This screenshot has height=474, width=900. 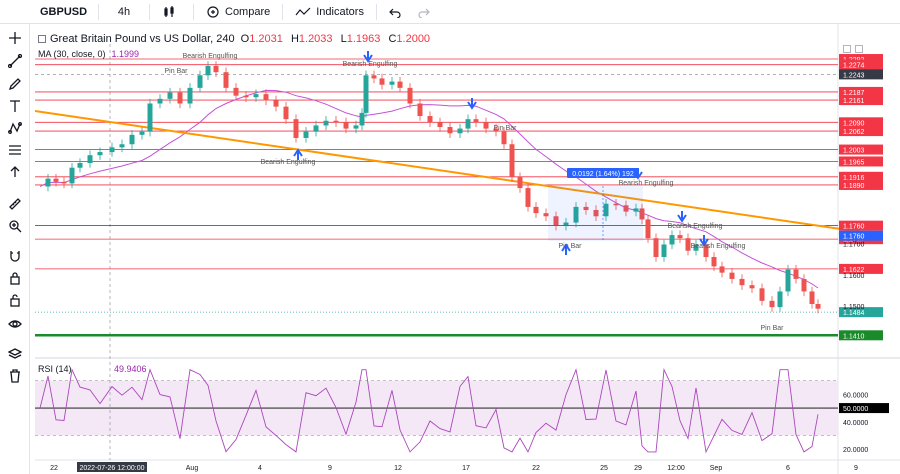 What do you see at coordinates (142, 39) in the screenshot?
I see `symbol-title: Great Britain Pound vs US Dollar, 240` at bounding box center [142, 39].